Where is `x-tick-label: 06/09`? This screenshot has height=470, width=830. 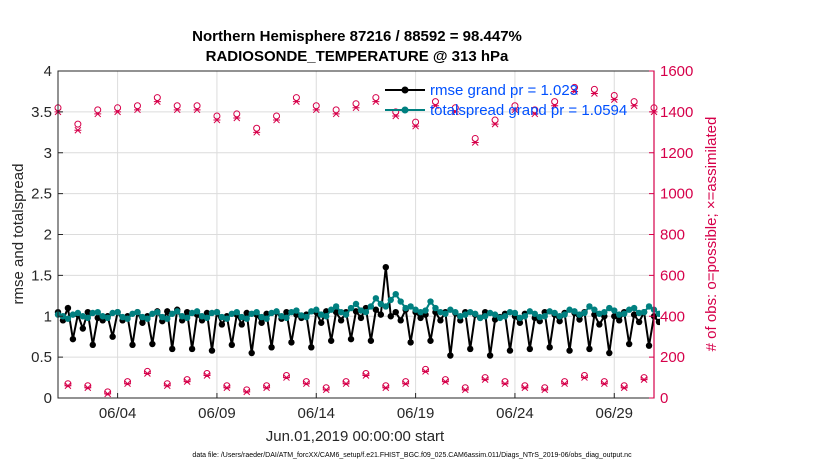
x-tick-label: 06/09 is located at coordinates (217, 413).